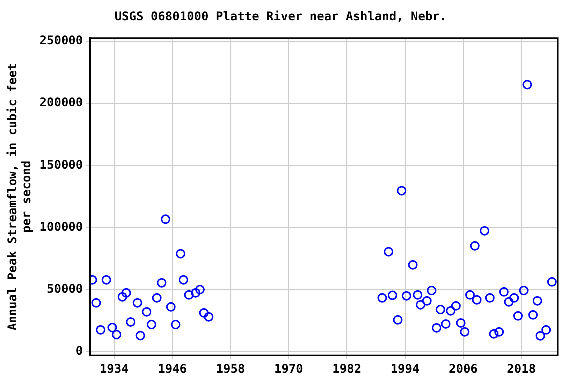  I want to click on chart-title: USGS 06801000 Platte River near Ashland, Nebr., so click(281, 16).